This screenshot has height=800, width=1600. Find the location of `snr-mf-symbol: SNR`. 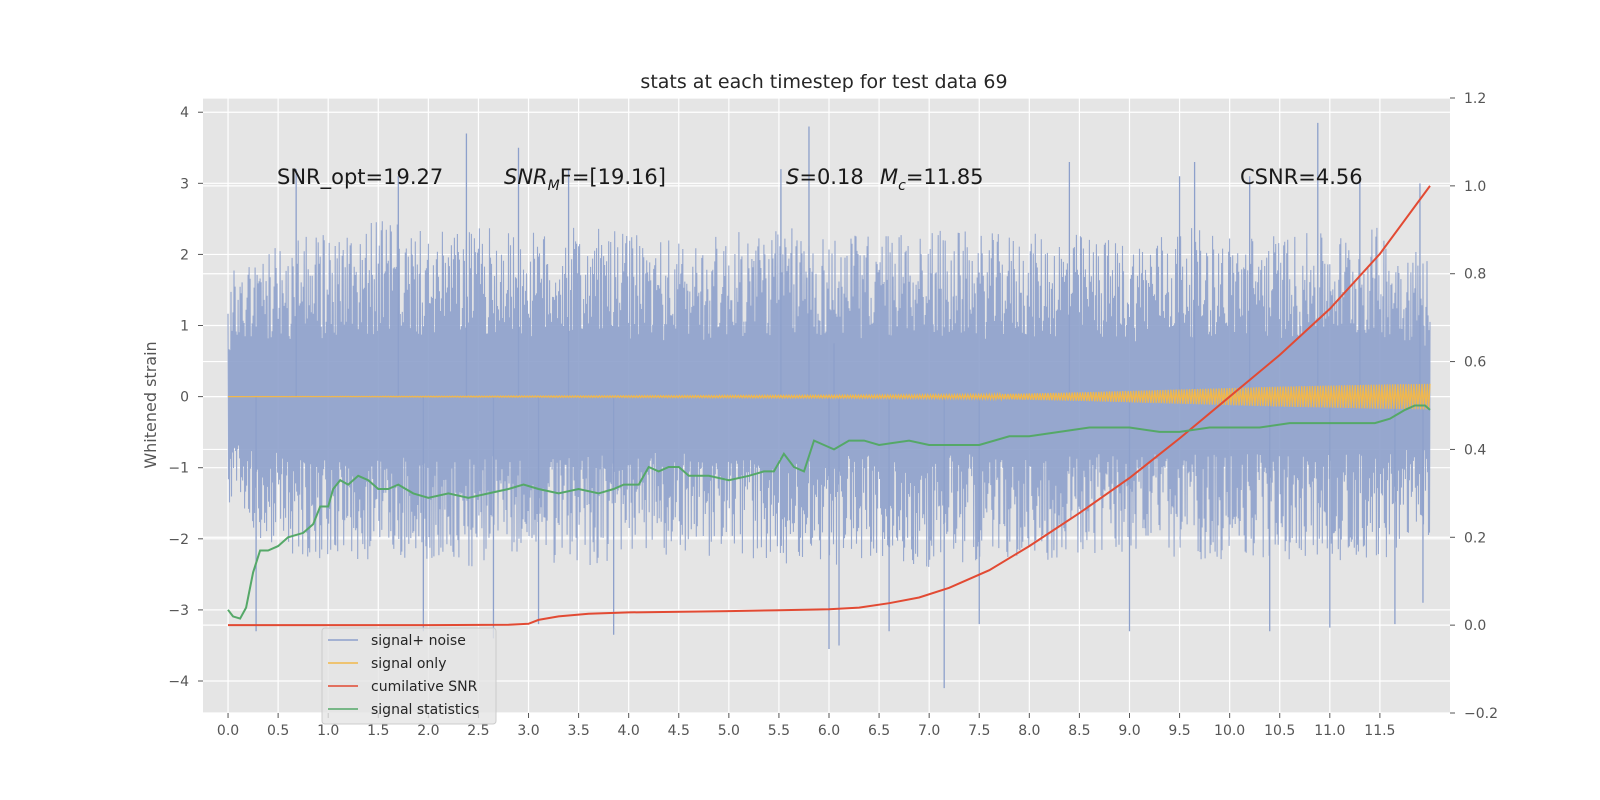

snr-mf-symbol: SNR is located at coordinates (526, 177).